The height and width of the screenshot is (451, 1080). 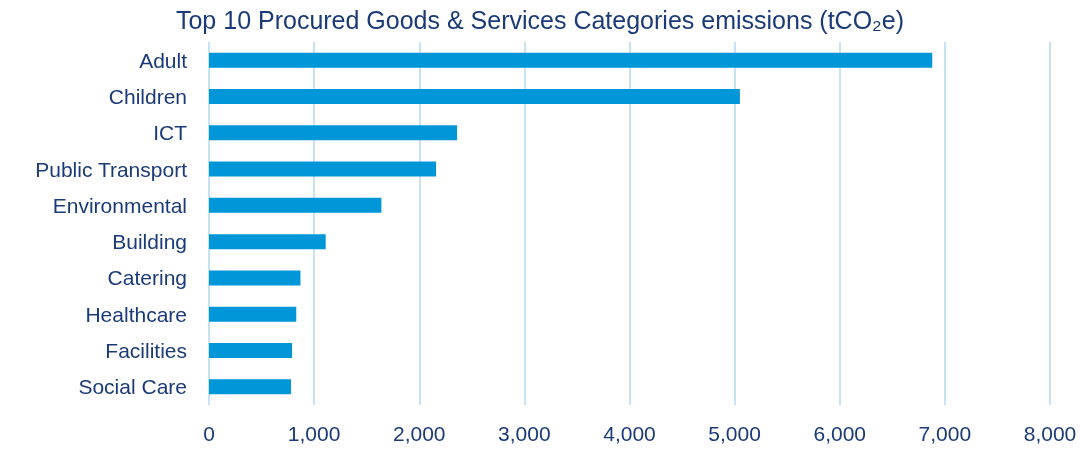 I want to click on x-tick-label: 6,000, so click(x=840, y=433).